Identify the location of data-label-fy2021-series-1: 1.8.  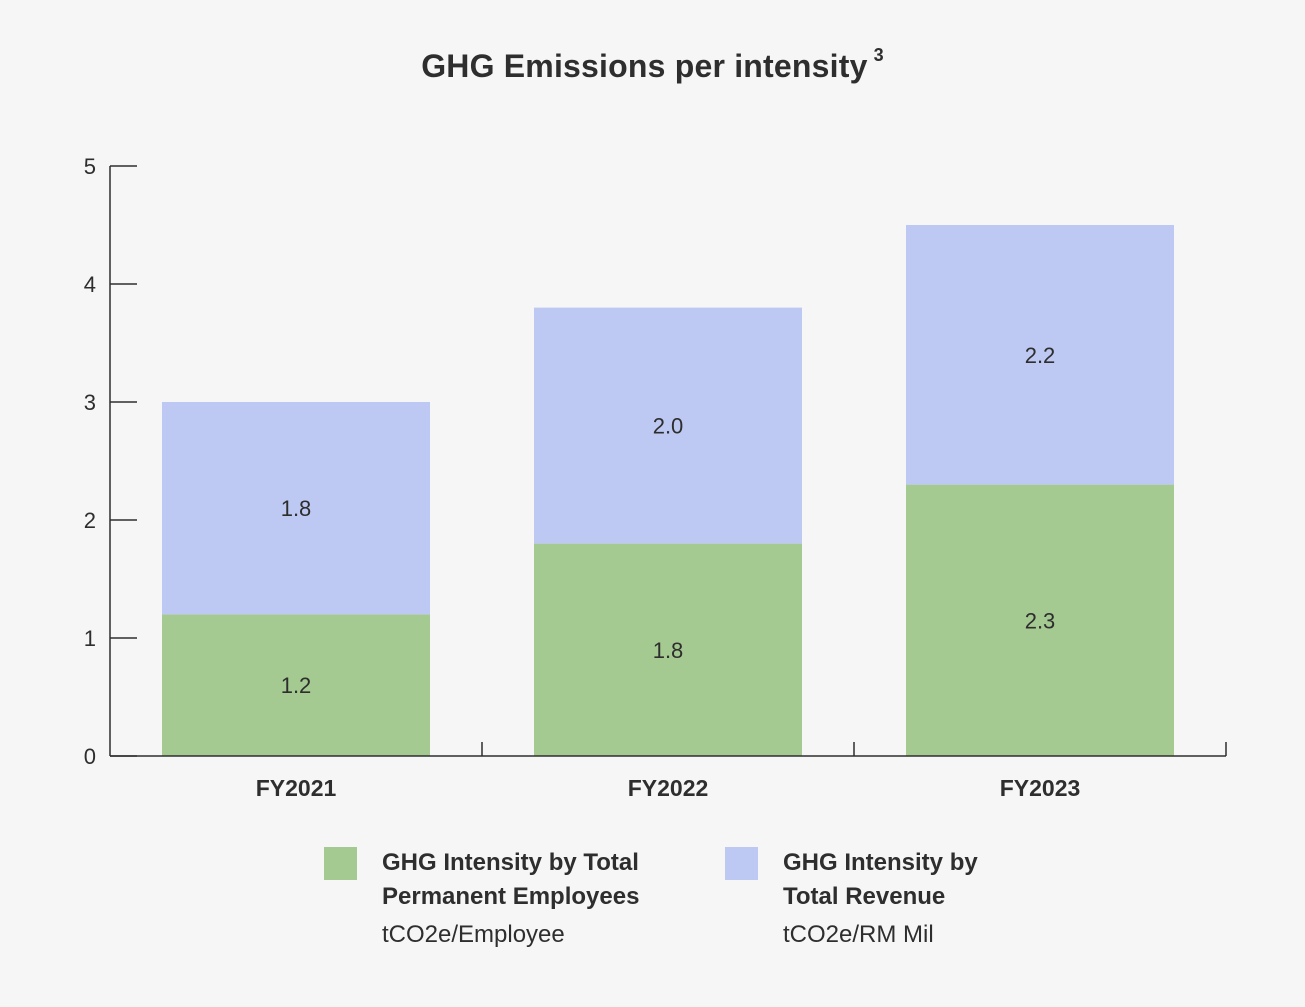
(296, 508).